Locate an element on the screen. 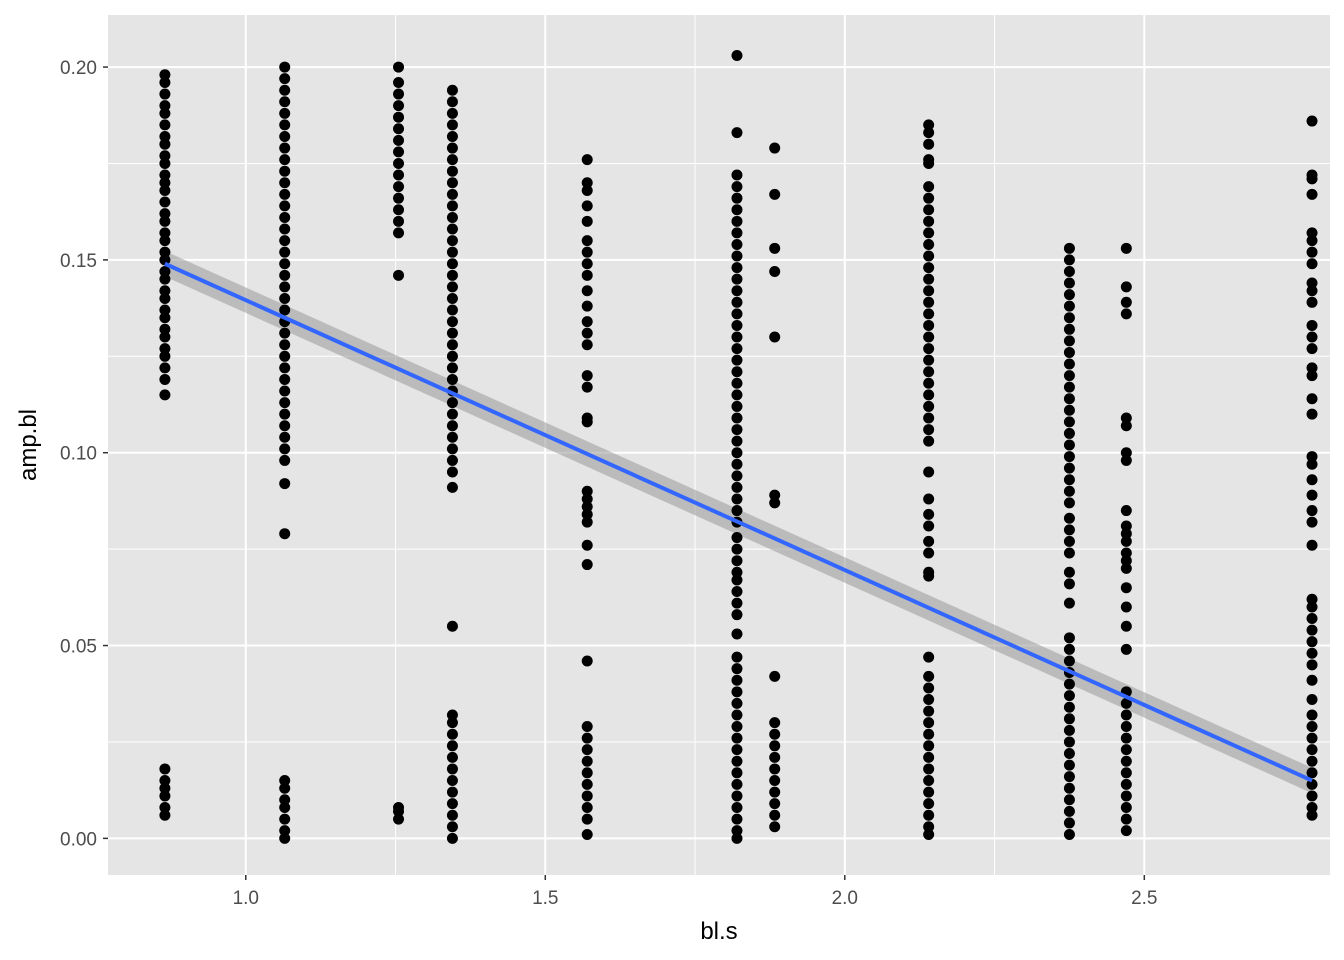 The width and height of the screenshot is (1344, 960). x-axis-title: bl.s is located at coordinates (718, 931).